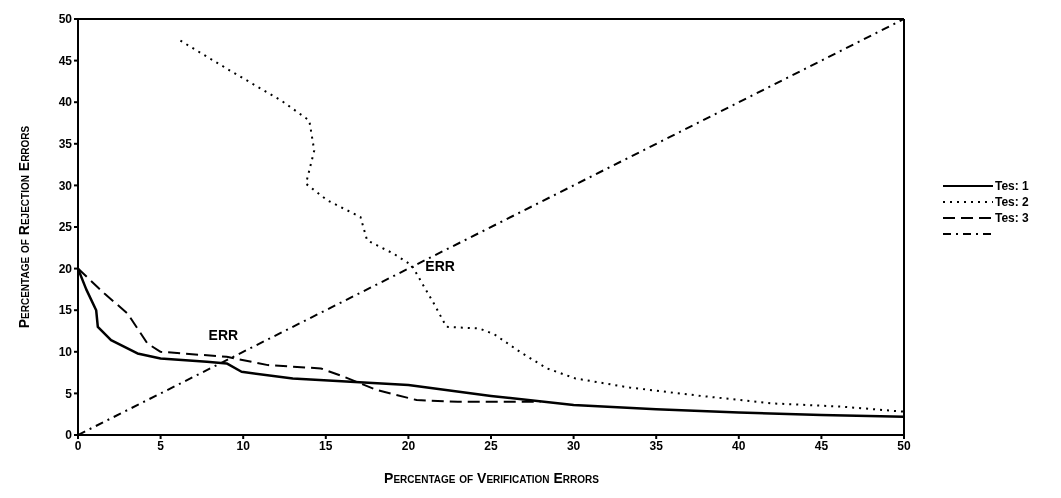 This screenshot has height=498, width=1061. What do you see at coordinates (65, 19) in the screenshot?
I see `y-tick-label: 50` at bounding box center [65, 19].